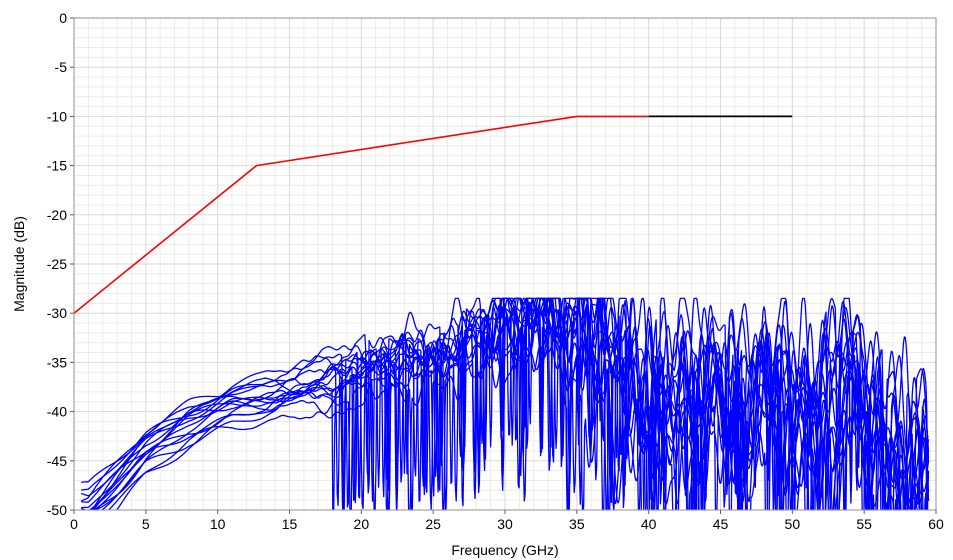 This screenshot has height=560, width=953. What do you see at coordinates (57, 412) in the screenshot?
I see `y-tick-label: -40` at bounding box center [57, 412].